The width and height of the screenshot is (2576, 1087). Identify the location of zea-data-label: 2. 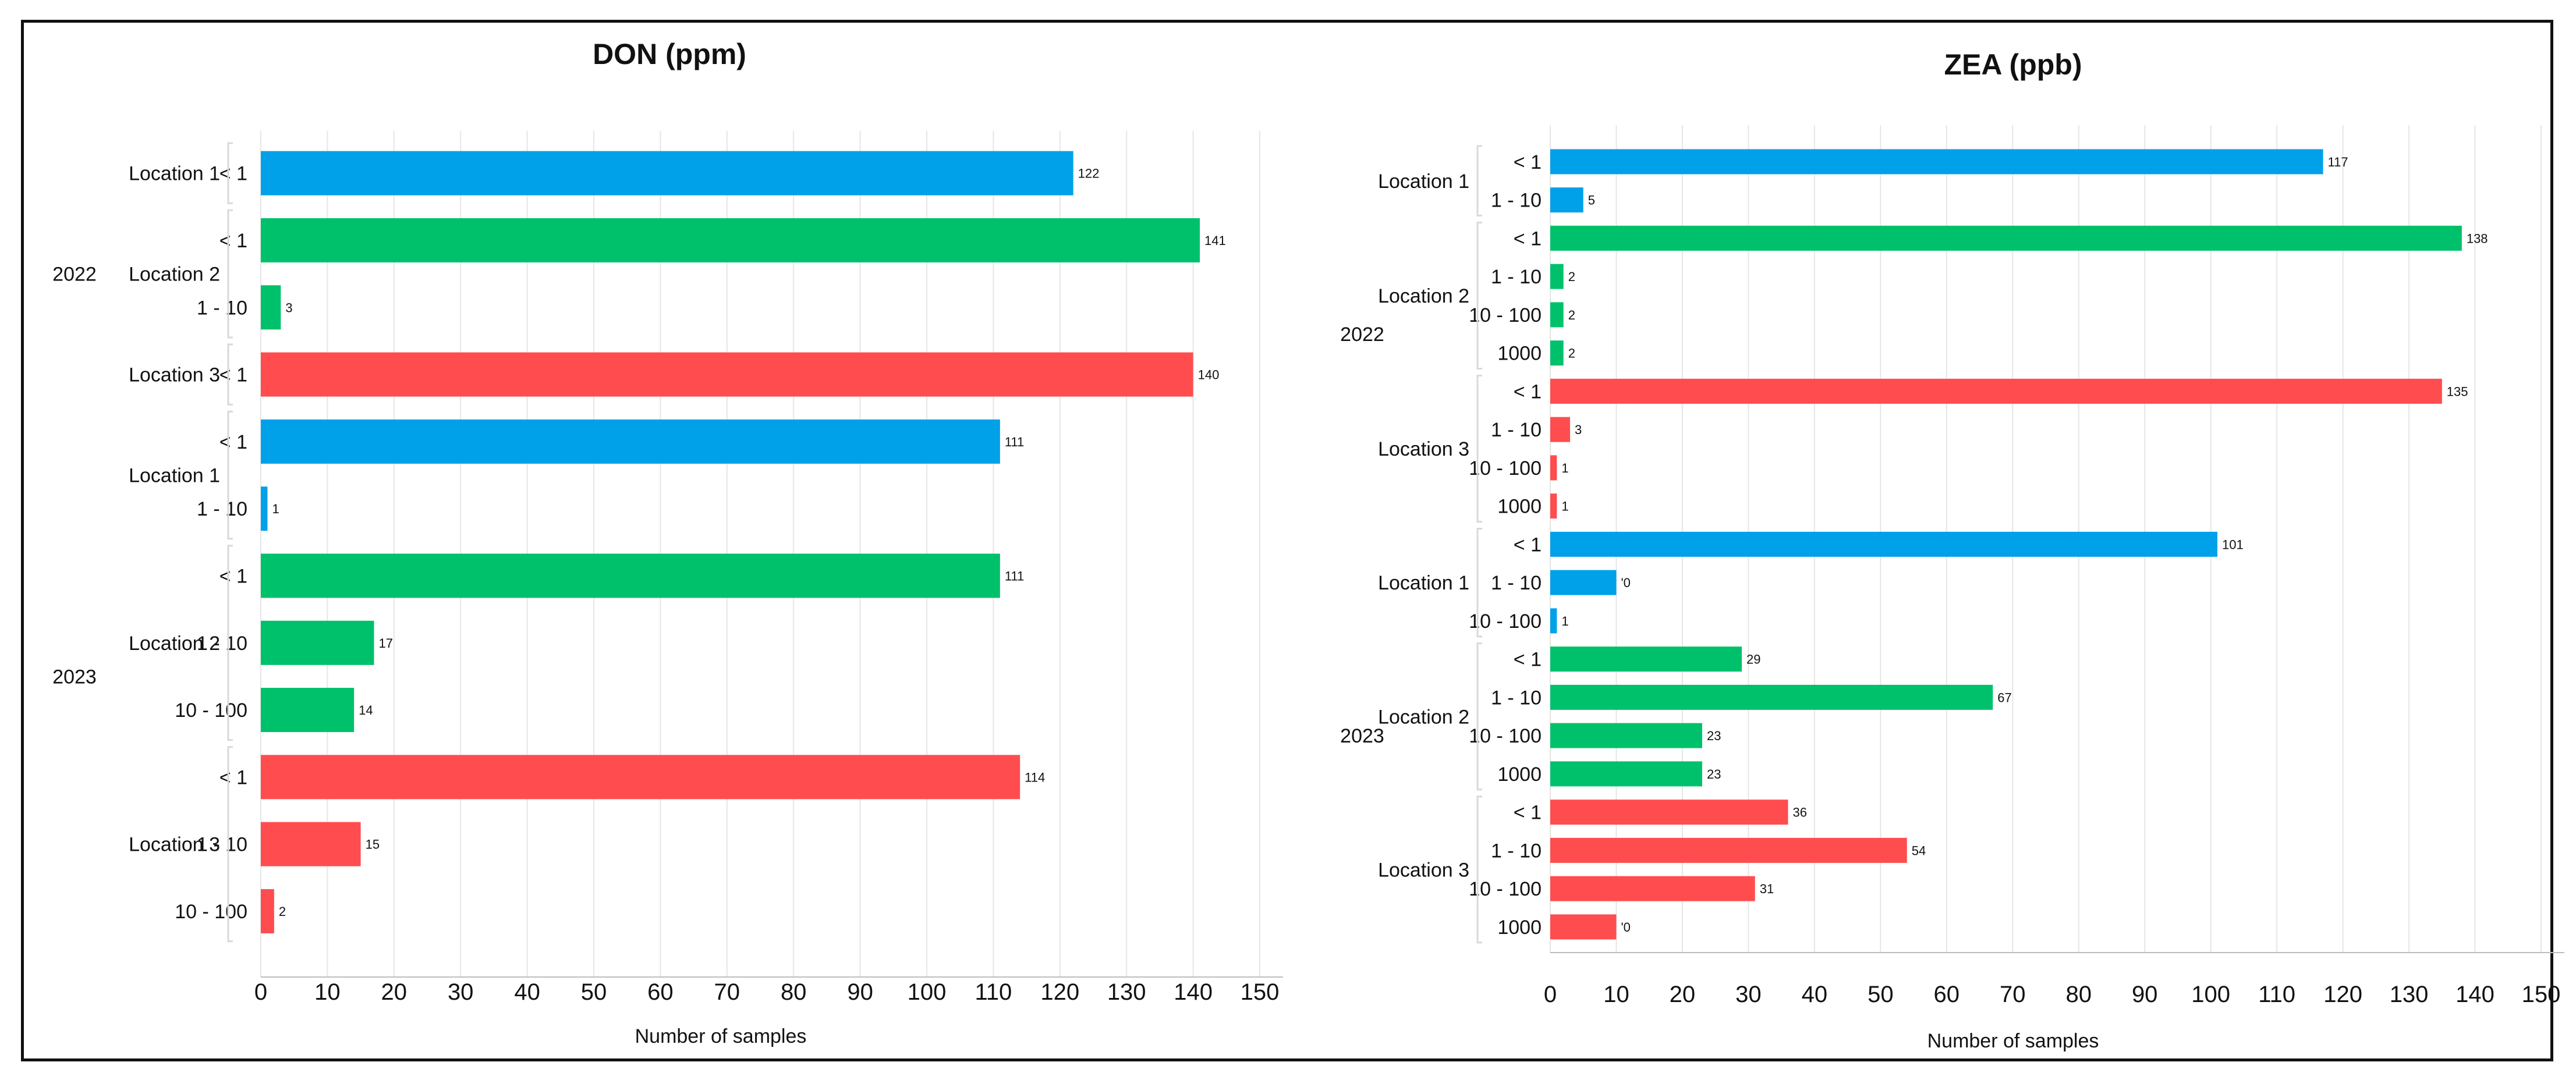
(1571, 315).